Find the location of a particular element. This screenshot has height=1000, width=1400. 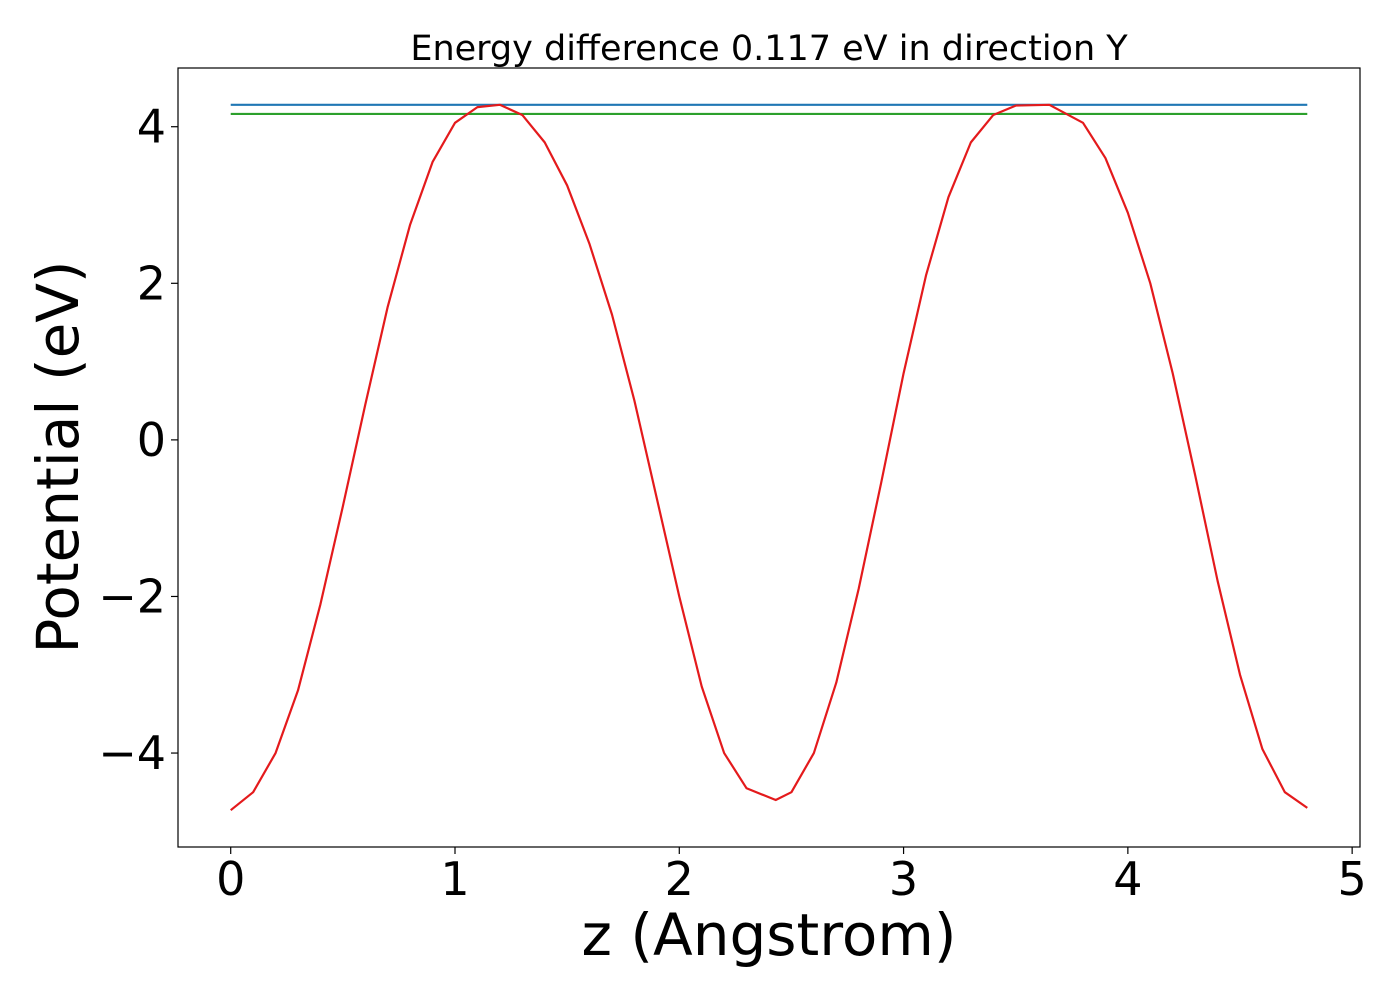

x-tick-label: 0 is located at coordinates (230, 879).